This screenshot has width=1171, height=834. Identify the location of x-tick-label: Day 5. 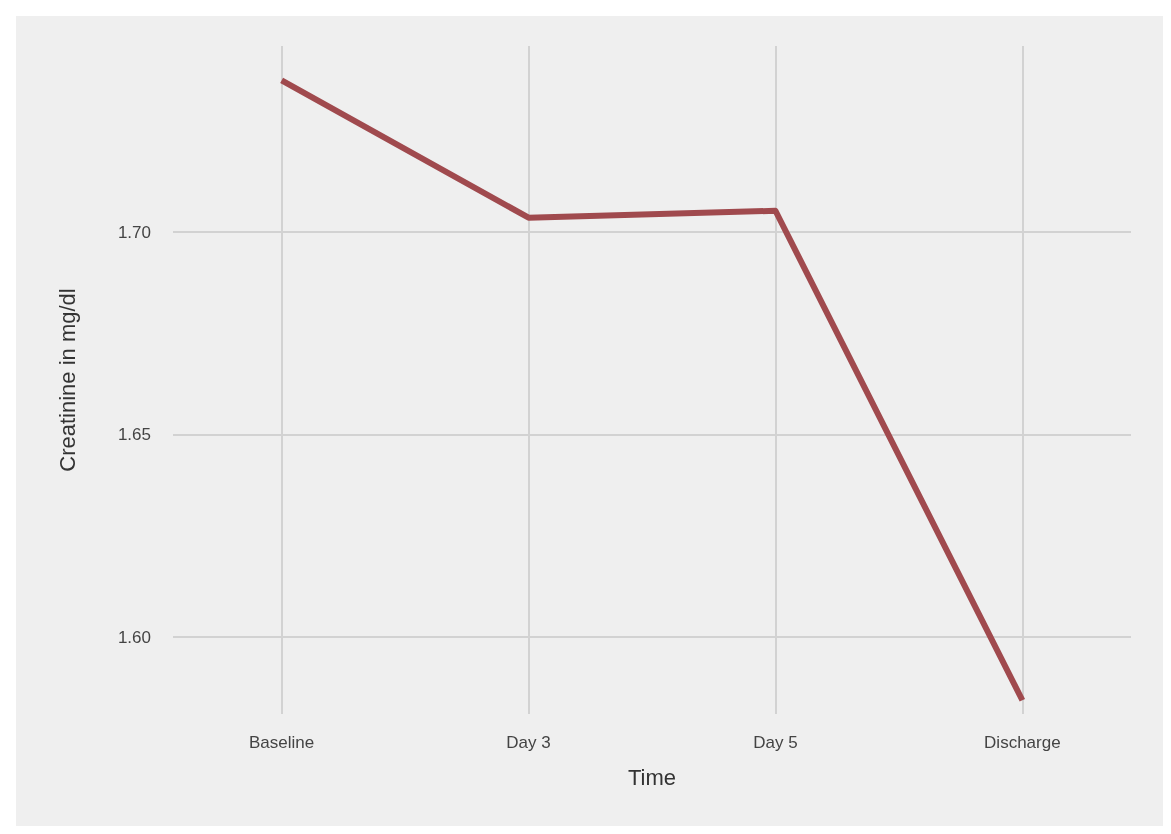
(775, 742).